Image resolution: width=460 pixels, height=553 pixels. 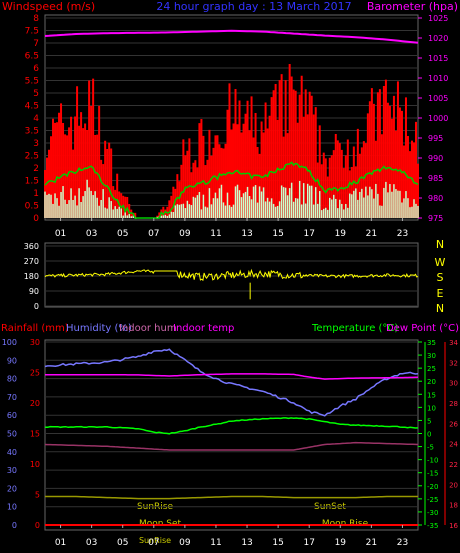 I want to click on temperature-y-tick: 10, so click(x=431, y=408).